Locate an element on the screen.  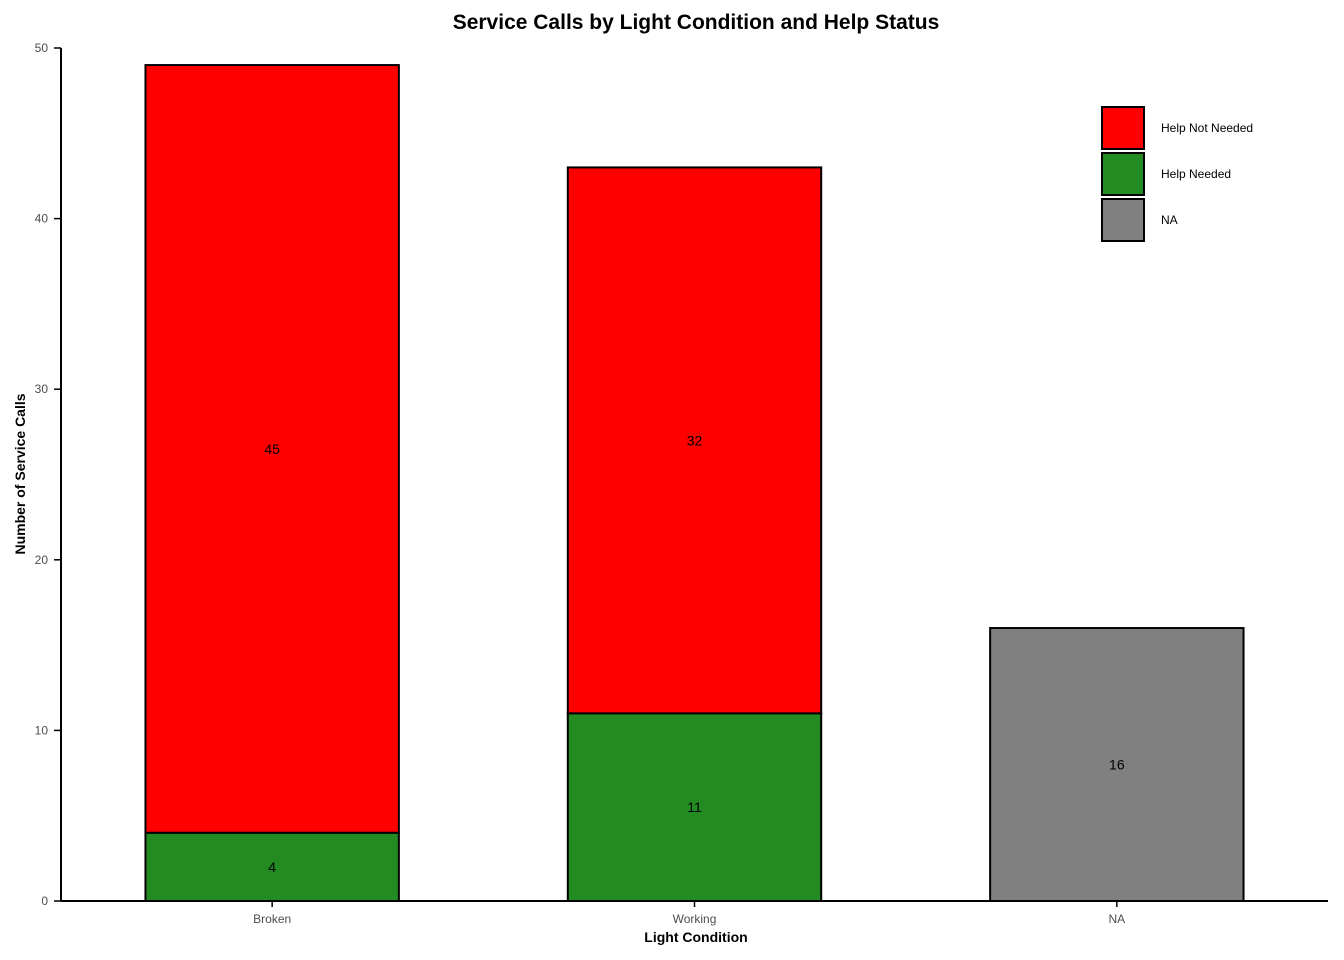
x-axis-title: Light Condition is located at coordinates (695, 937).